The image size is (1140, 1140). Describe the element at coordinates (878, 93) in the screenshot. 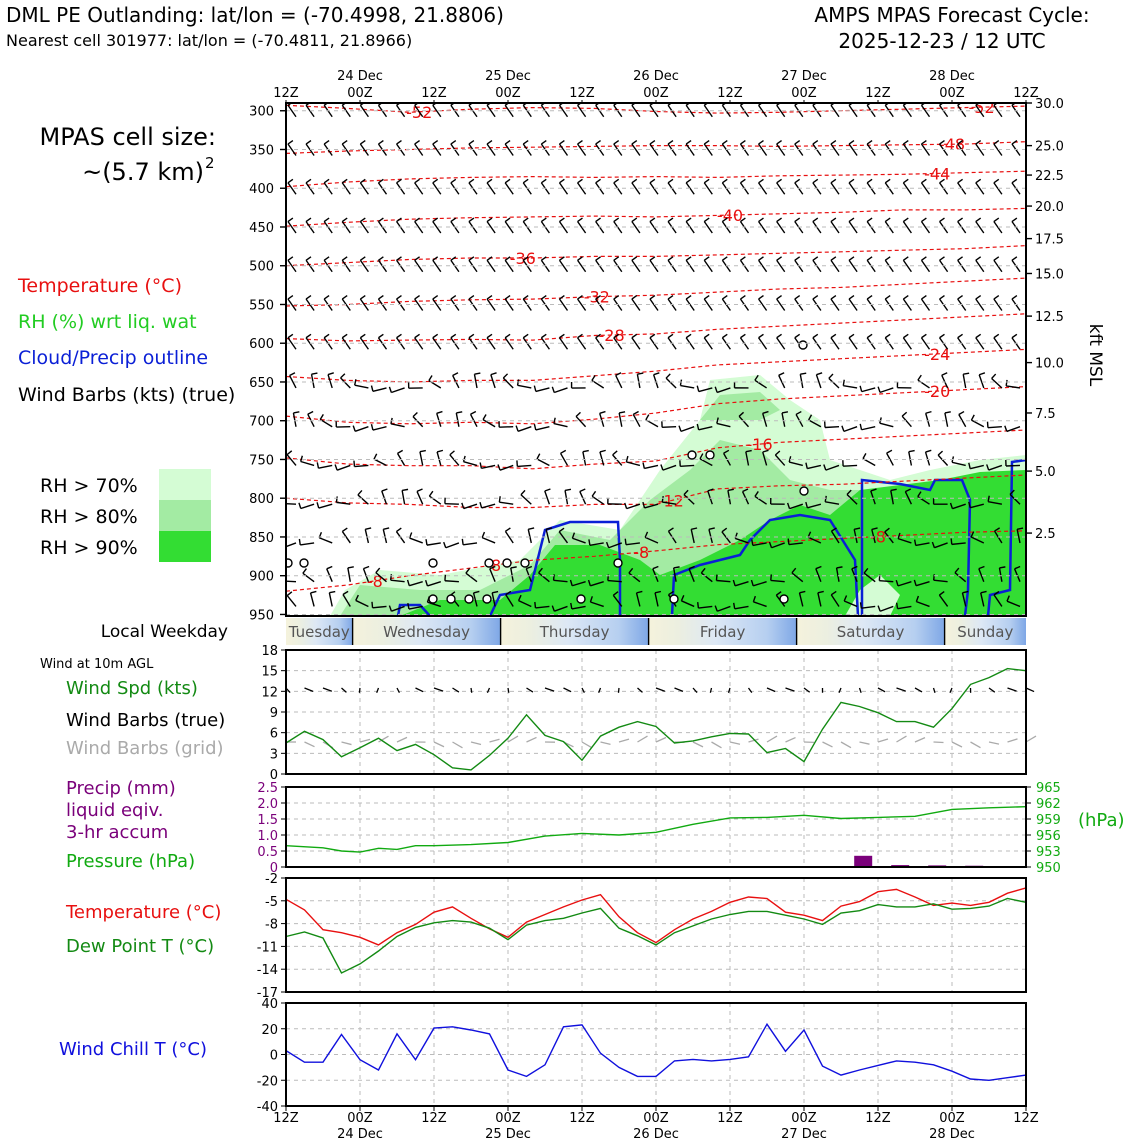

I see `top-hour-tick-label: 12Z` at that location.